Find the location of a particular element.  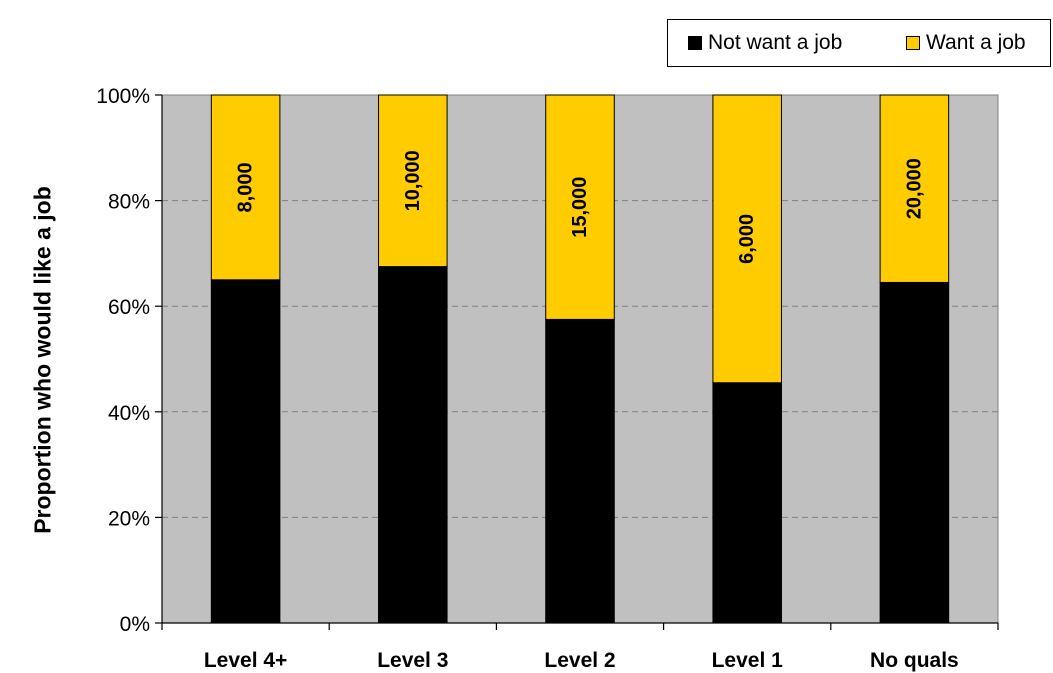

legend-item-want: Want a job is located at coordinates (966, 43).